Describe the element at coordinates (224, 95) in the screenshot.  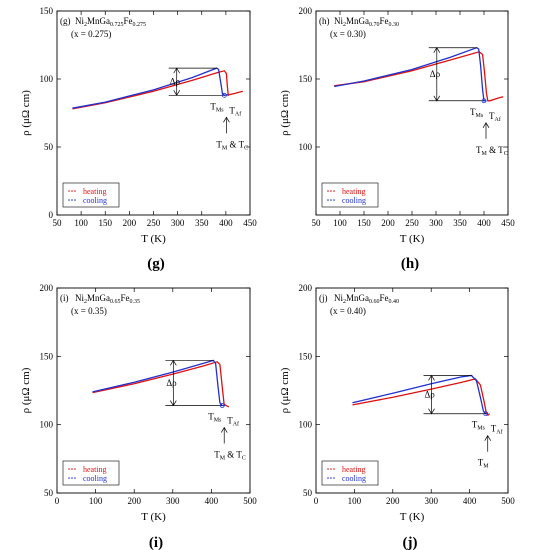
I see `tms-marker` at that location.